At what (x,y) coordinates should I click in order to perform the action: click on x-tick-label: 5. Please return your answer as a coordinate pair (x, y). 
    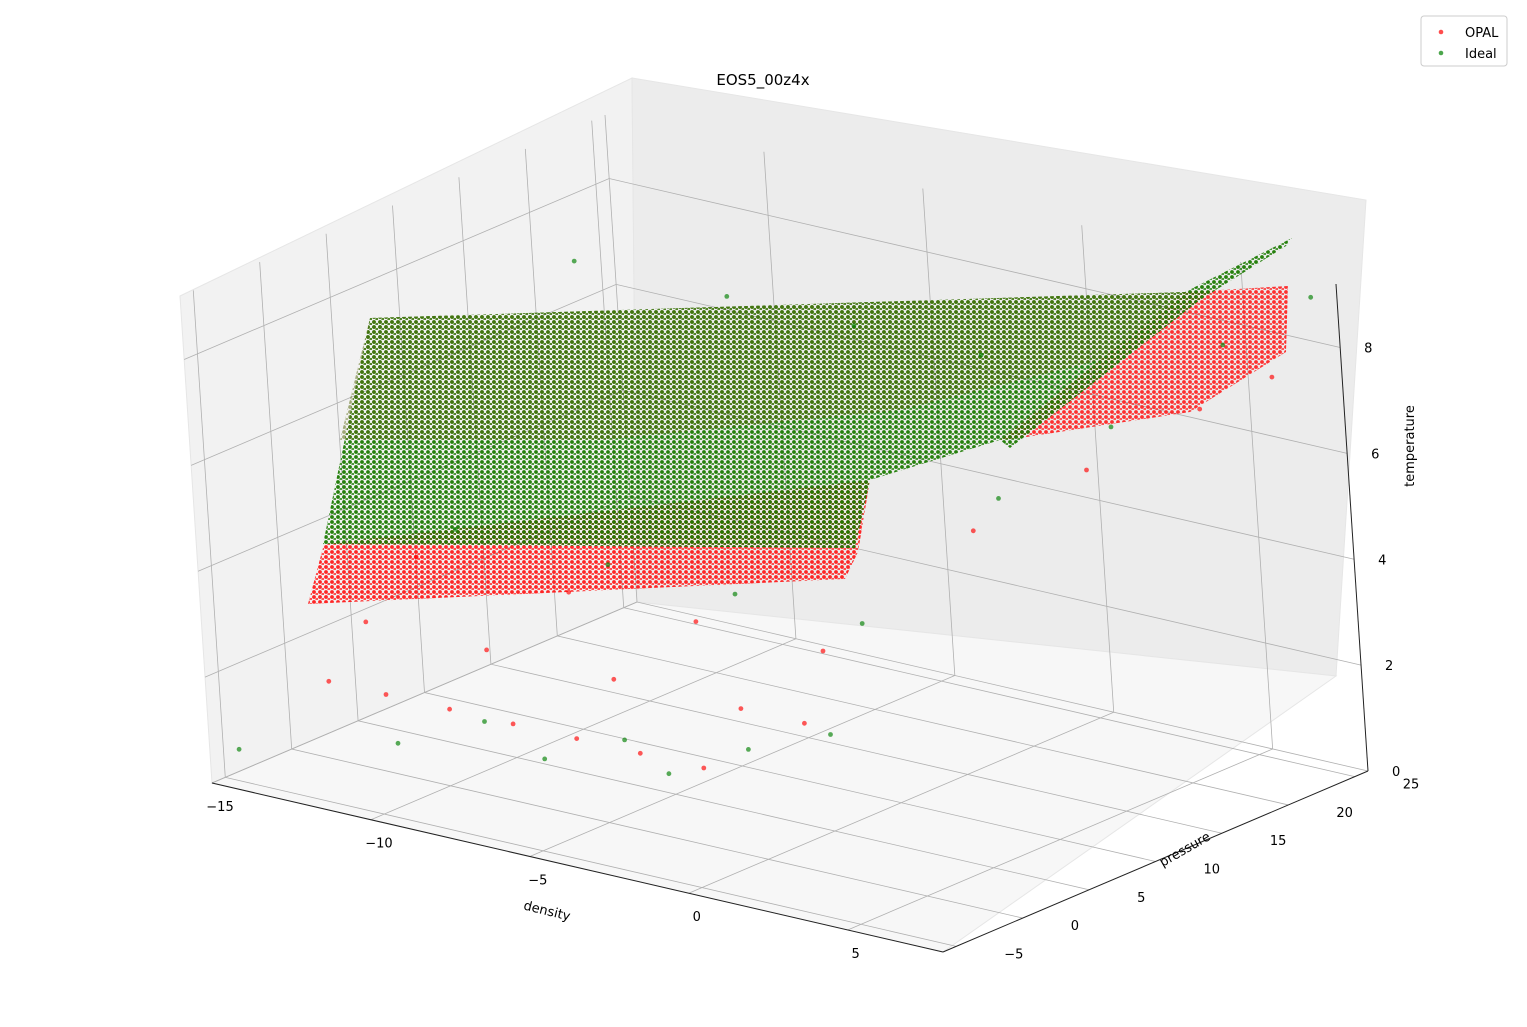
    Looking at the image, I should click on (856, 954).